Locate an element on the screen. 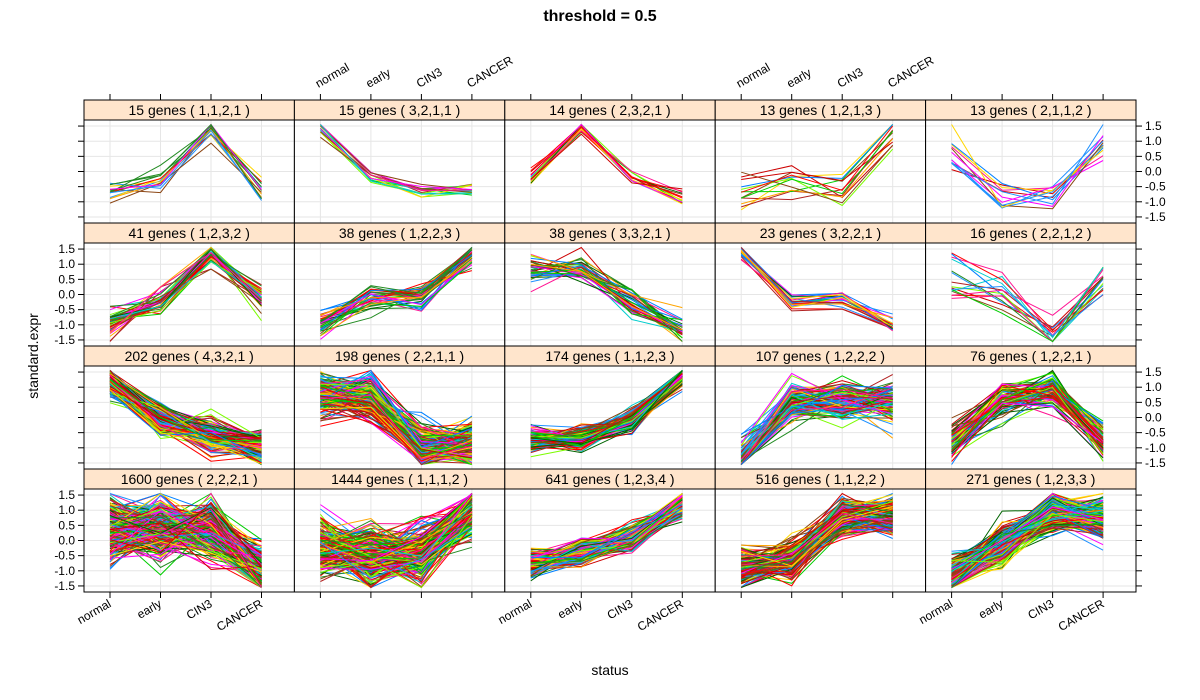  panel: 76 genes ( 1,2,2,1 ) is located at coordinates (1031, 407).